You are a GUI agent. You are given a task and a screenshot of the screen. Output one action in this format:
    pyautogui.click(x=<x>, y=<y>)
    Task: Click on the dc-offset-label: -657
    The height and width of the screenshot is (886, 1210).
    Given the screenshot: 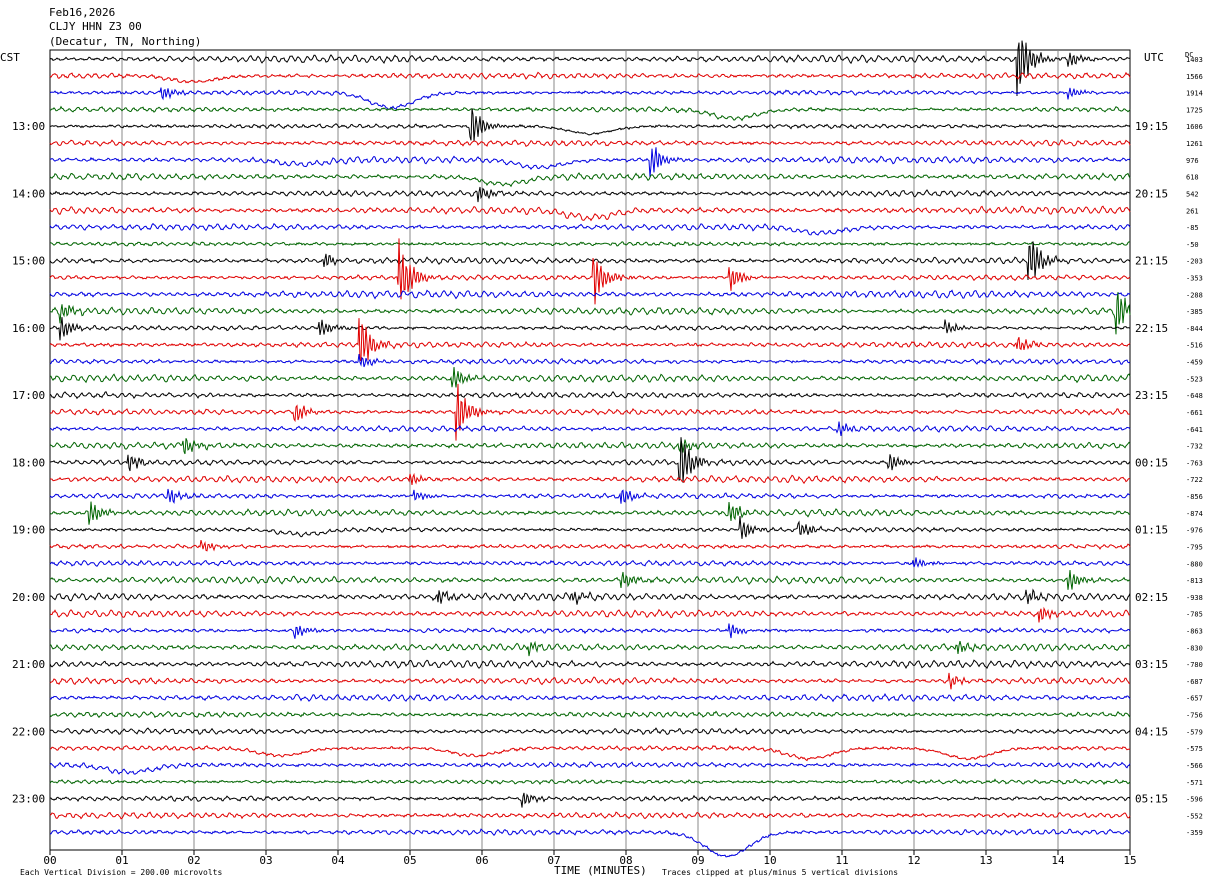 What is the action you would take?
    pyautogui.click(x=1194, y=699)
    